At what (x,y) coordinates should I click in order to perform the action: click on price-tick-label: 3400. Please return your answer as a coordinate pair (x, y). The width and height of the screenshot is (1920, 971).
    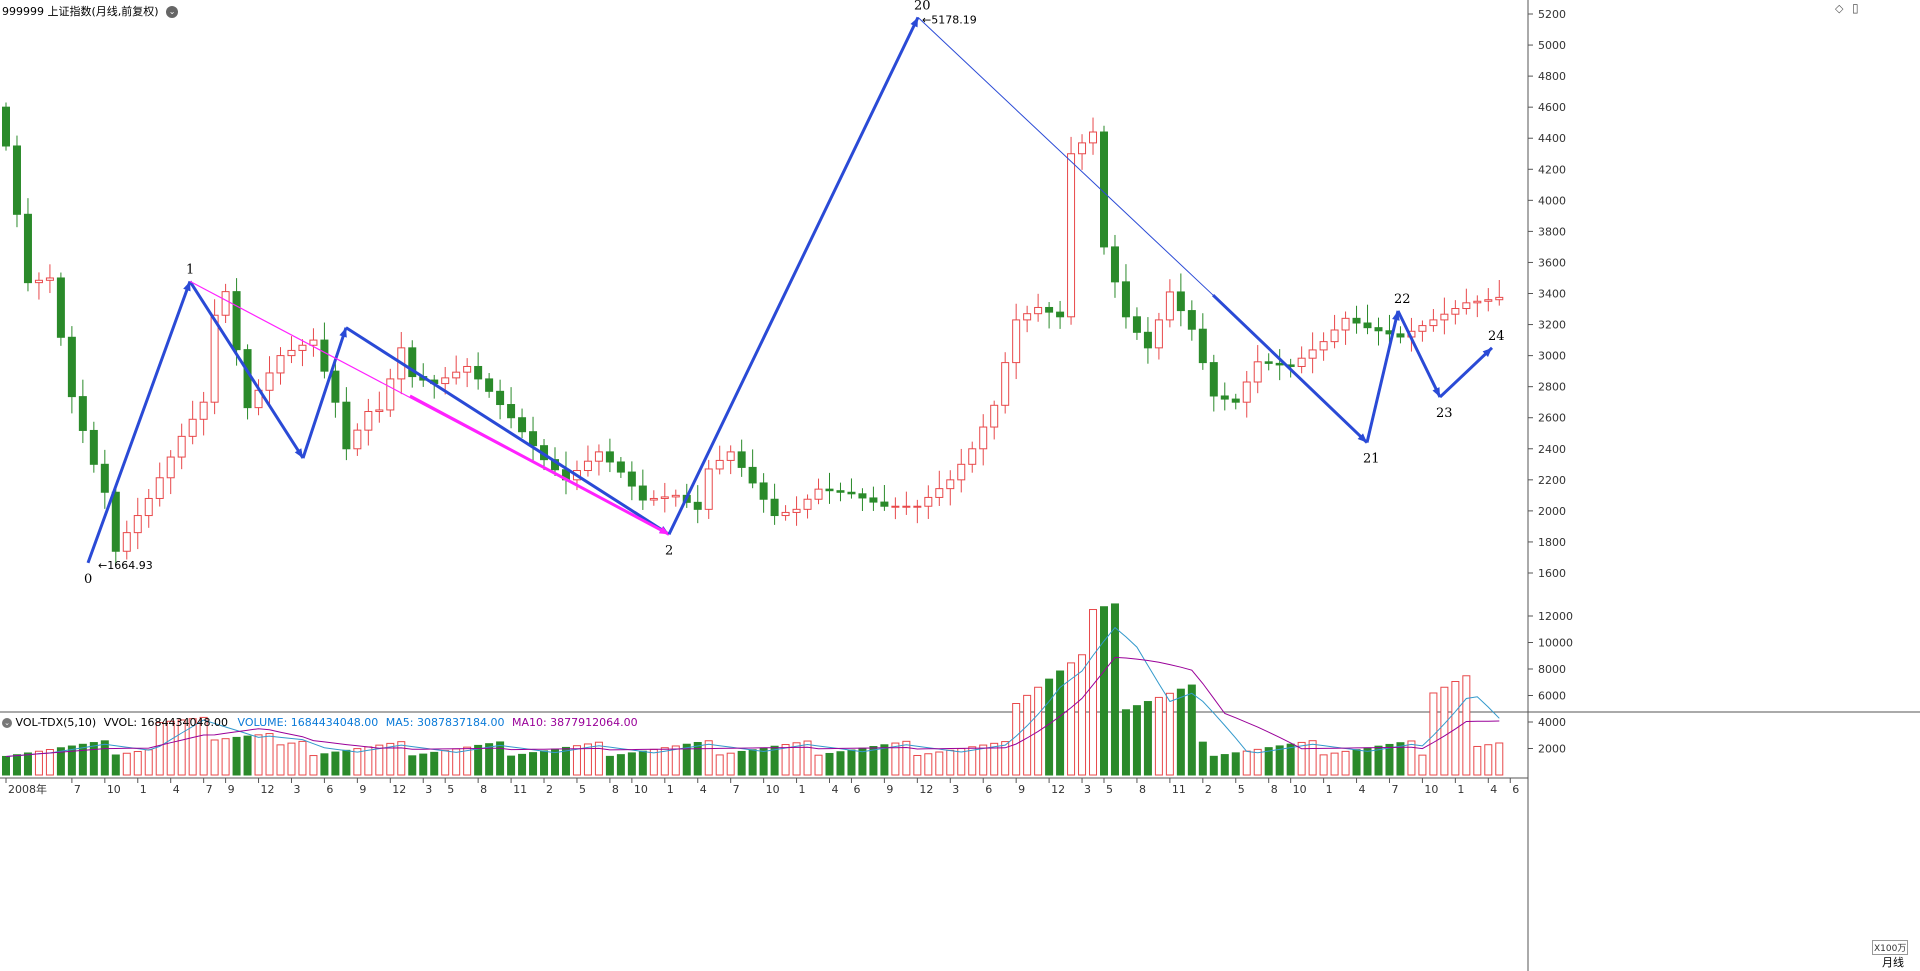
    Looking at the image, I should click on (1552, 294).